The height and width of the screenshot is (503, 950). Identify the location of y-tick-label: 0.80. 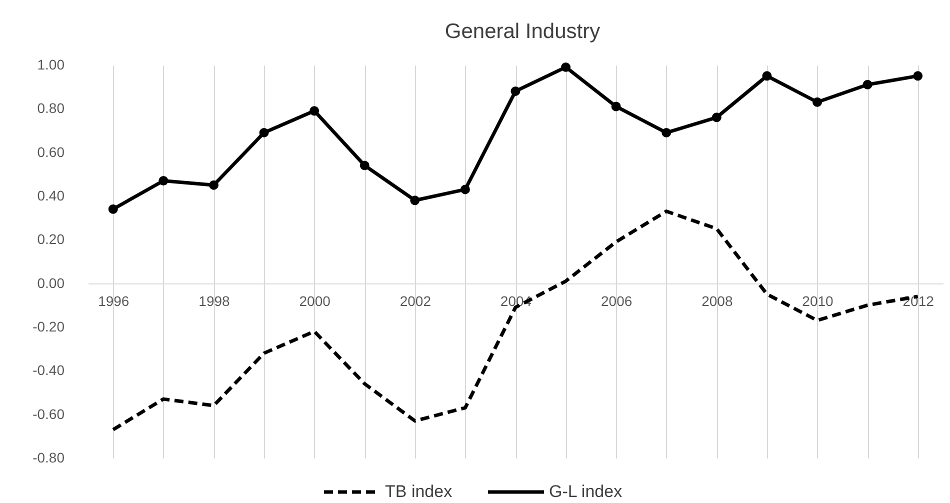
(51, 108).